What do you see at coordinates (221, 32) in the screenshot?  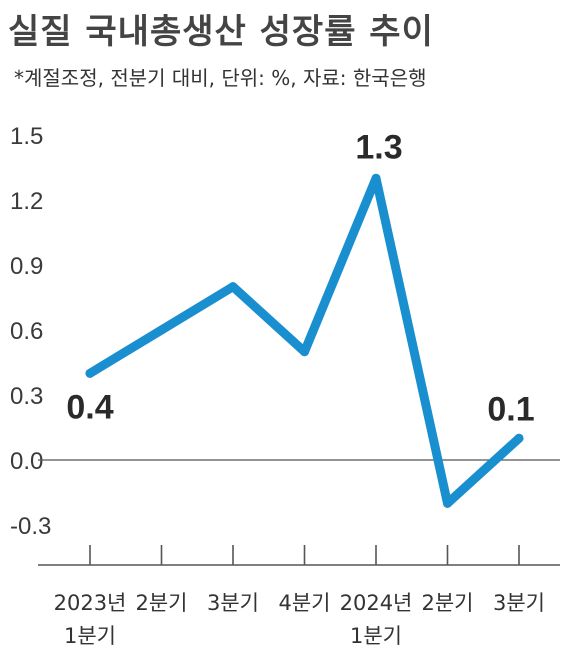 I see `chart-title: 실질 국내총생산 성장률 추이` at bounding box center [221, 32].